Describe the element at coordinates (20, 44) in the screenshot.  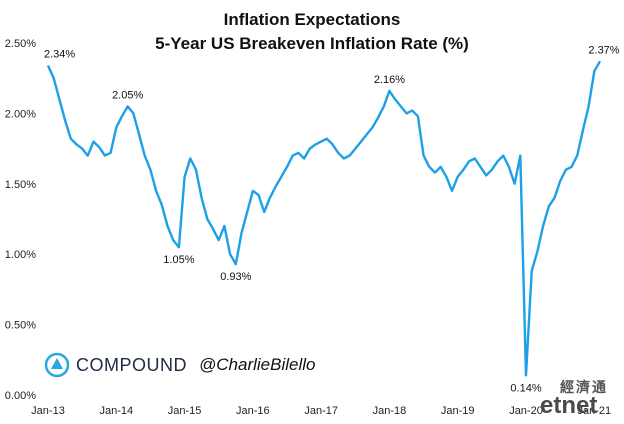
I see `y-tick-label: 2.50%` at that location.